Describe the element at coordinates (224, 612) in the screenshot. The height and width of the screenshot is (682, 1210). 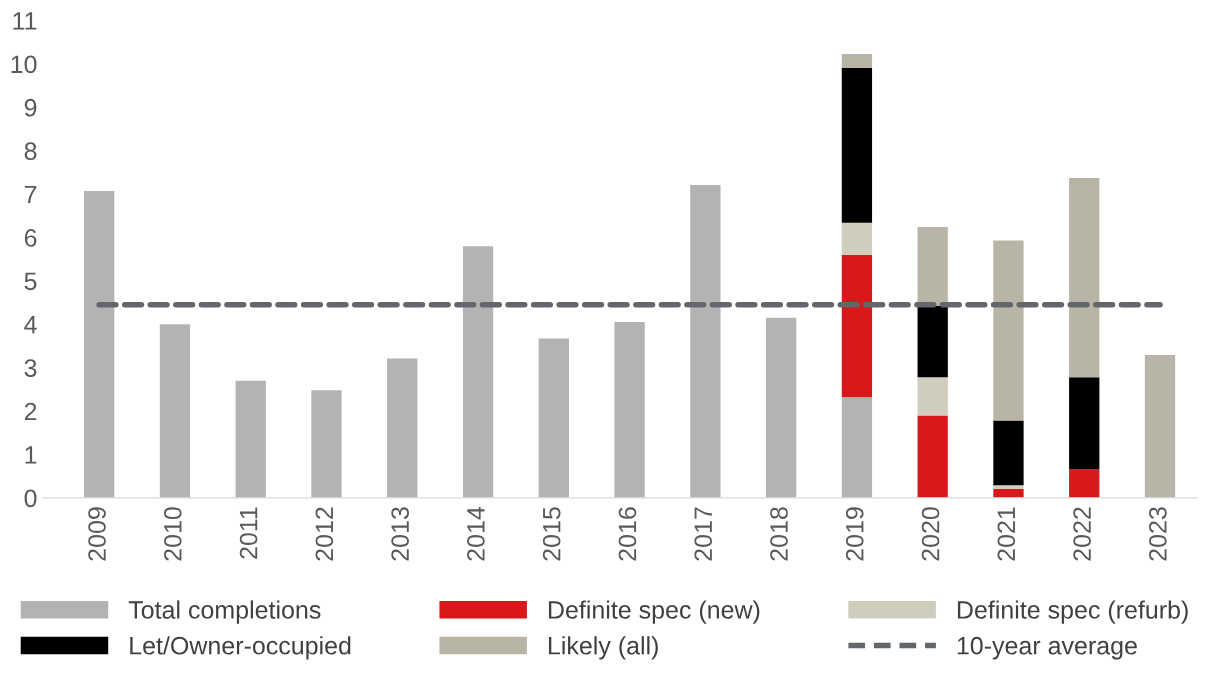
I see `legend-label: Total completions` at that location.